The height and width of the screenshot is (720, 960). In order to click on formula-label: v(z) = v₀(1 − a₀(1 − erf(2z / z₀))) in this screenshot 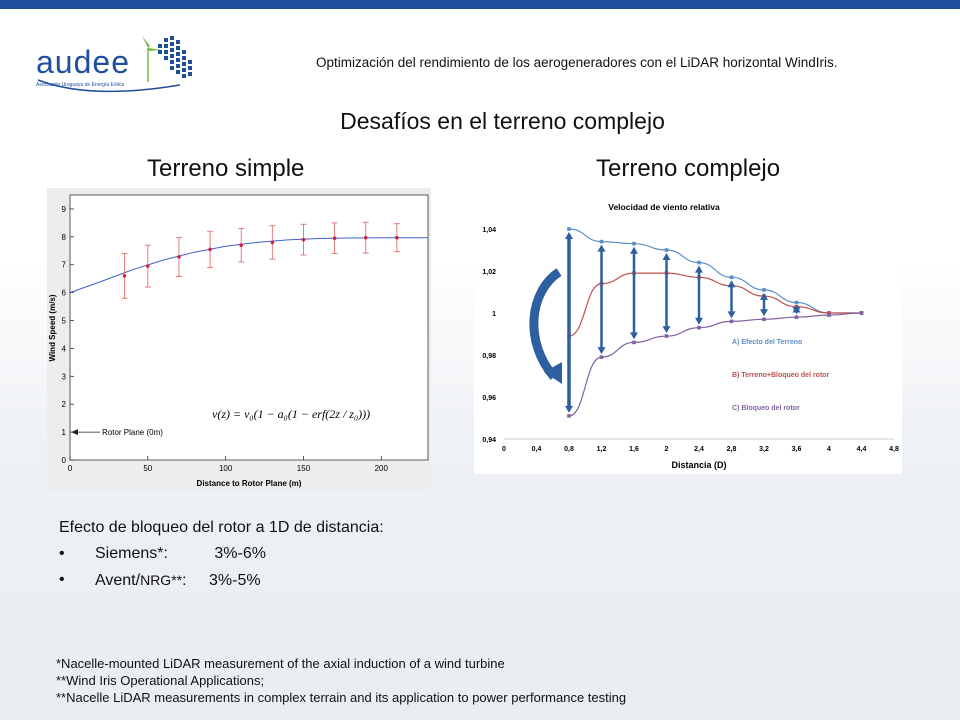, I will do `click(291, 414)`.